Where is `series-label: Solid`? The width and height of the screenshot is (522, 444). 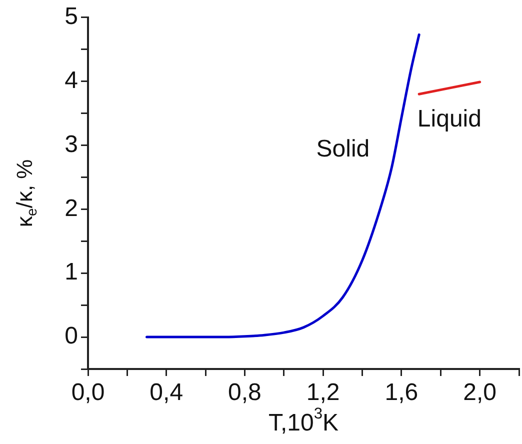
series-label: Solid is located at coordinates (343, 148).